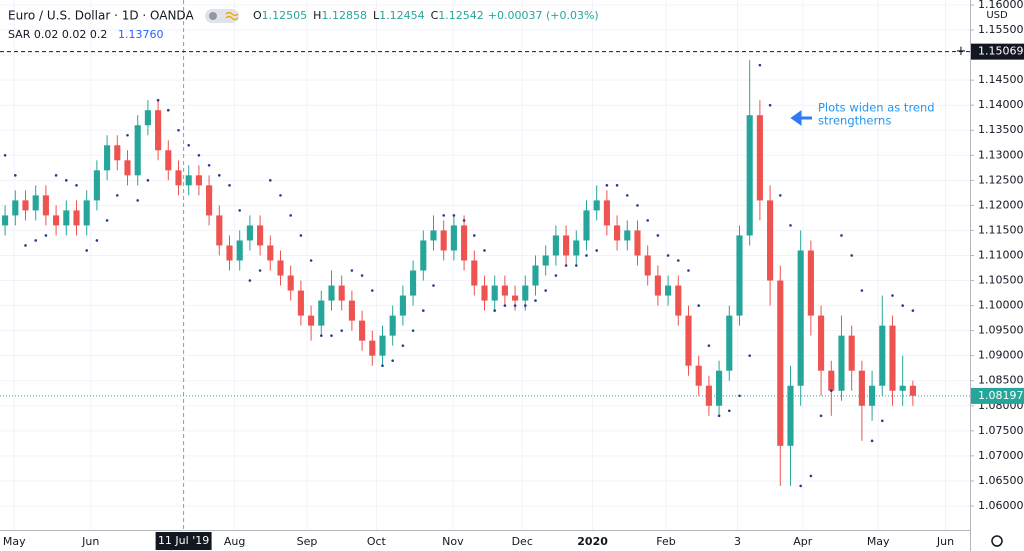 This screenshot has height=551, width=1024. I want to click on settings-button, so click(997, 541).